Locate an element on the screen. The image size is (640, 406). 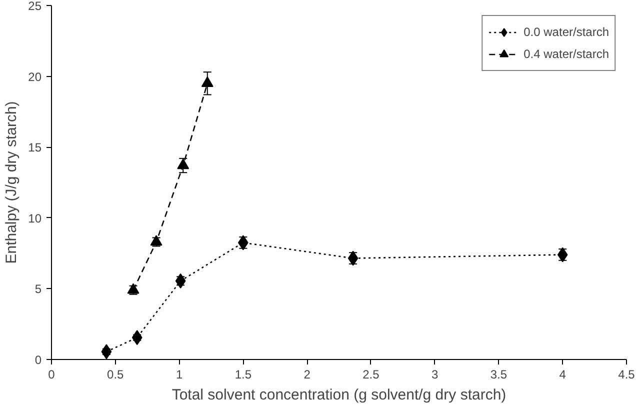
x-tick-label: 4 is located at coordinates (562, 375).